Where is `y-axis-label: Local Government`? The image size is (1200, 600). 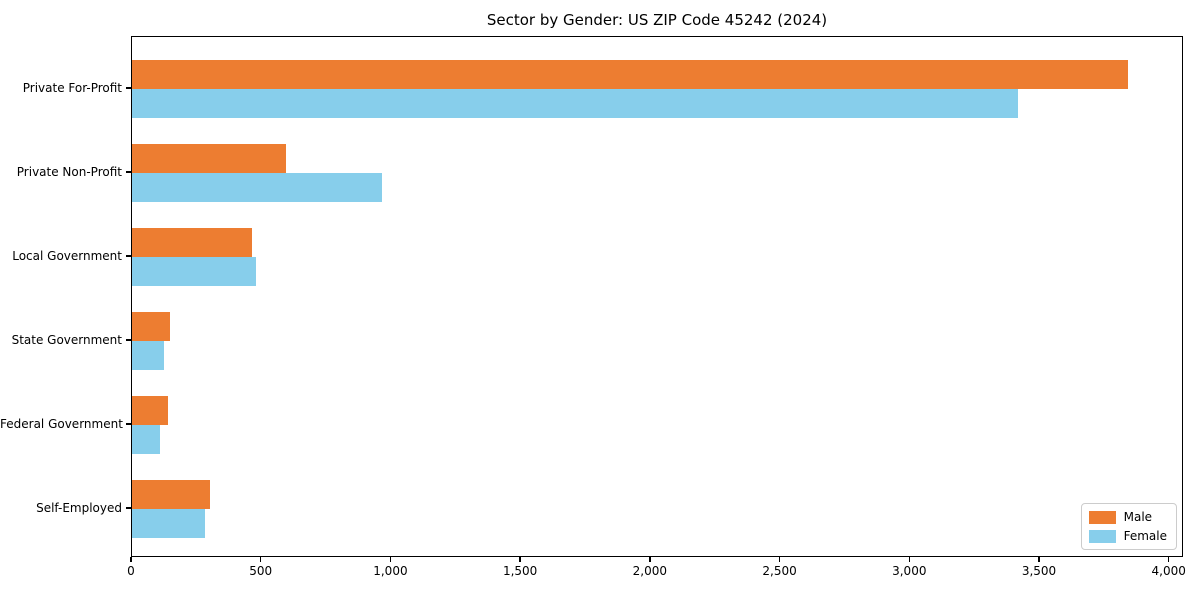 y-axis-label: Local Government is located at coordinates (67, 256).